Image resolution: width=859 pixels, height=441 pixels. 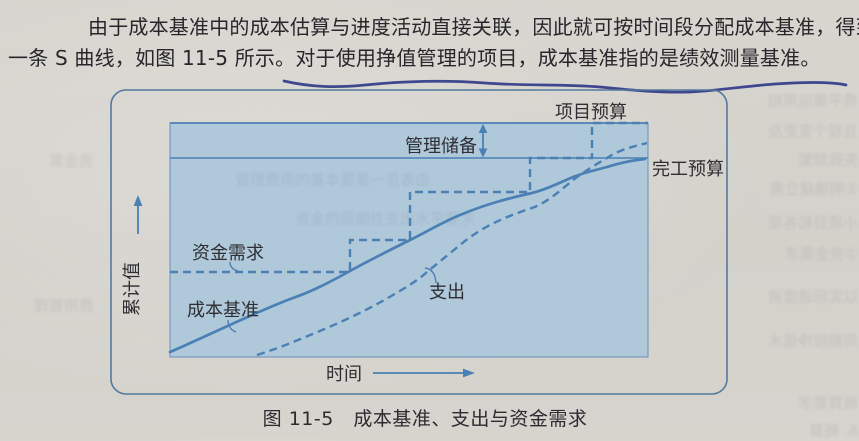 What do you see at coordinates (441, 146) in the screenshot?
I see `management-reserve-label: 管理储备` at bounding box center [441, 146].